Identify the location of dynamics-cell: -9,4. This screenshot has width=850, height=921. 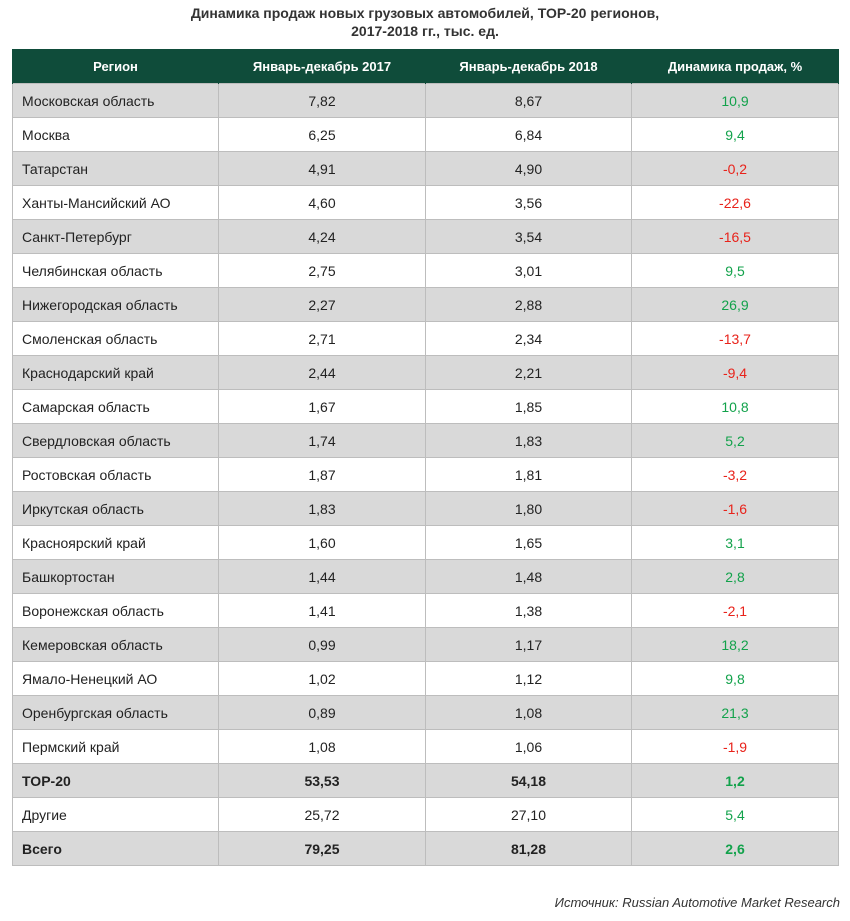
(735, 372).